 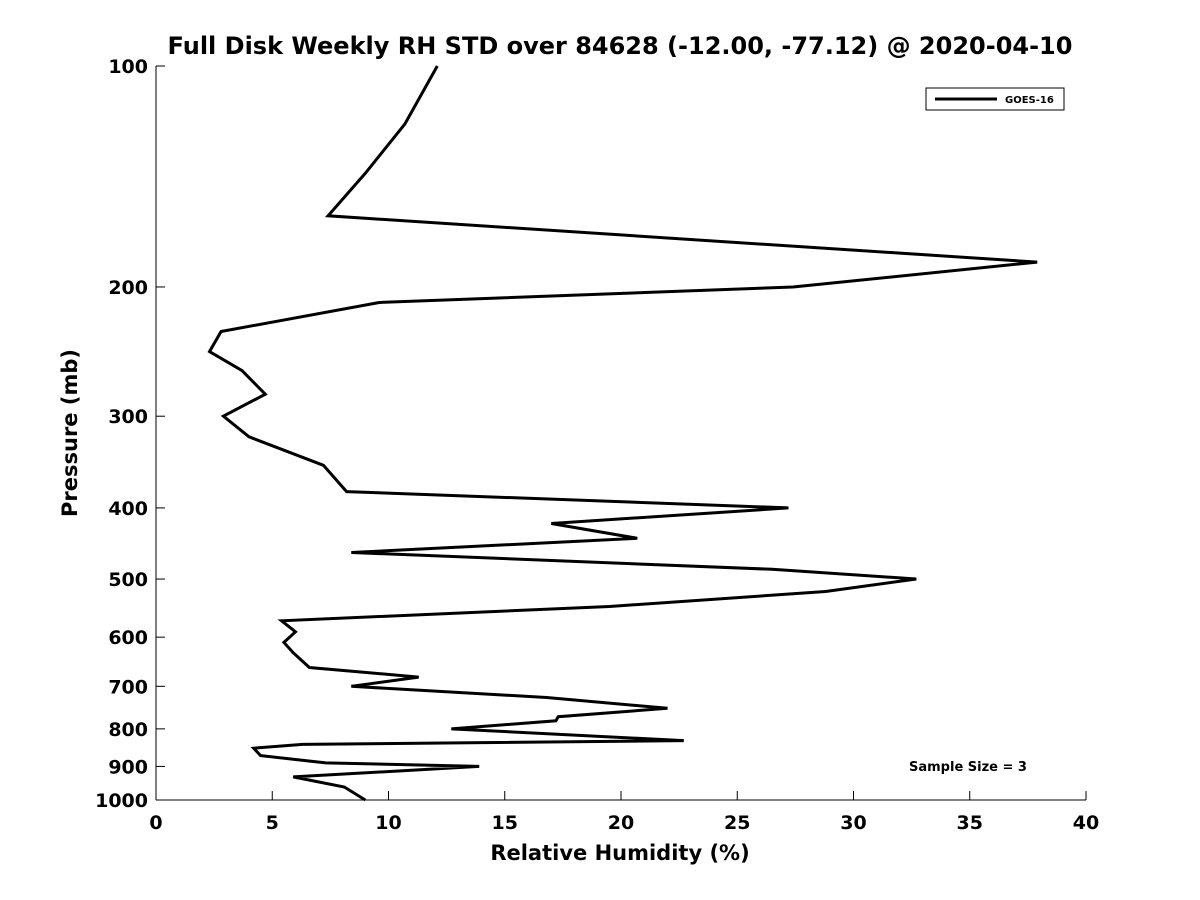 What do you see at coordinates (128, 638) in the screenshot?
I see `y-tick-label: 600` at bounding box center [128, 638].